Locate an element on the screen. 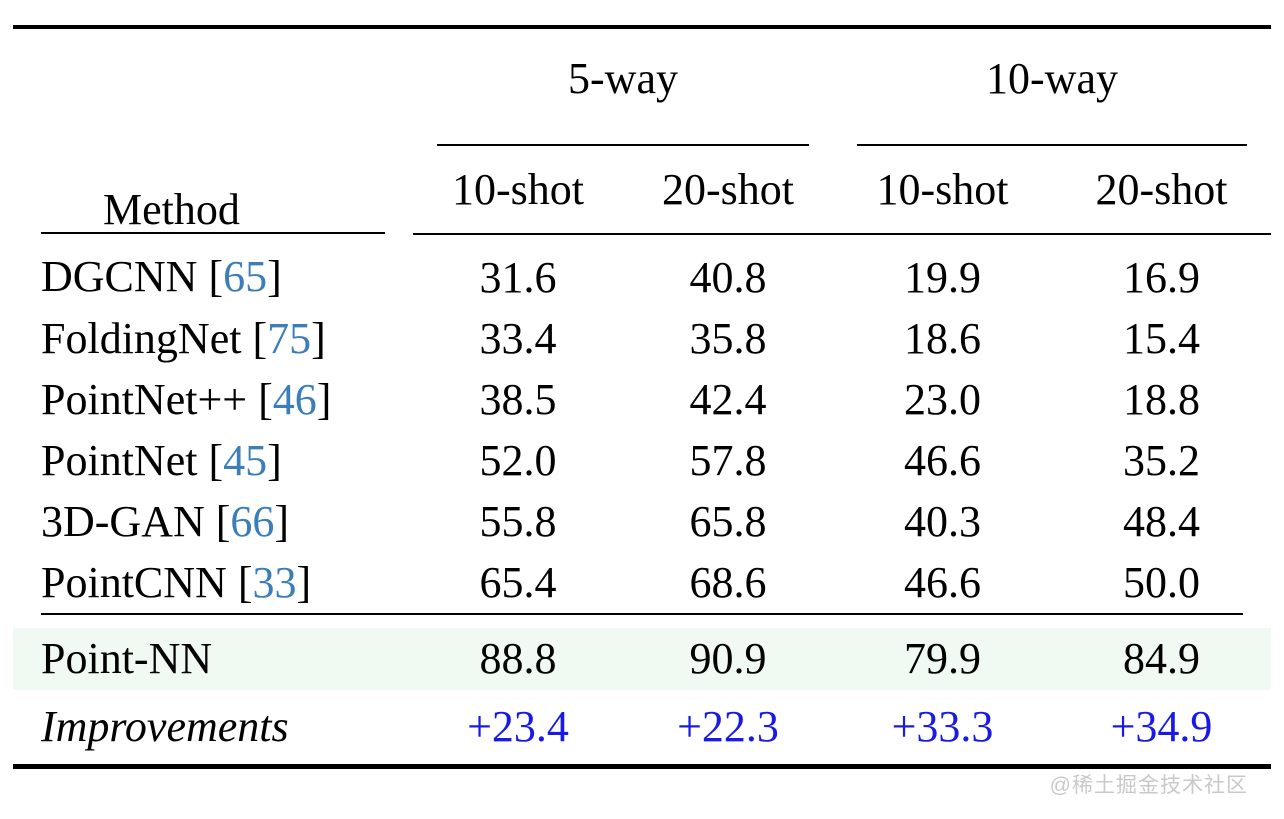 The height and width of the screenshot is (819, 1284). table-row: 3D-GAN [66] 55.8 65.8 40.3 48.4 is located at coordinates (642, 521).